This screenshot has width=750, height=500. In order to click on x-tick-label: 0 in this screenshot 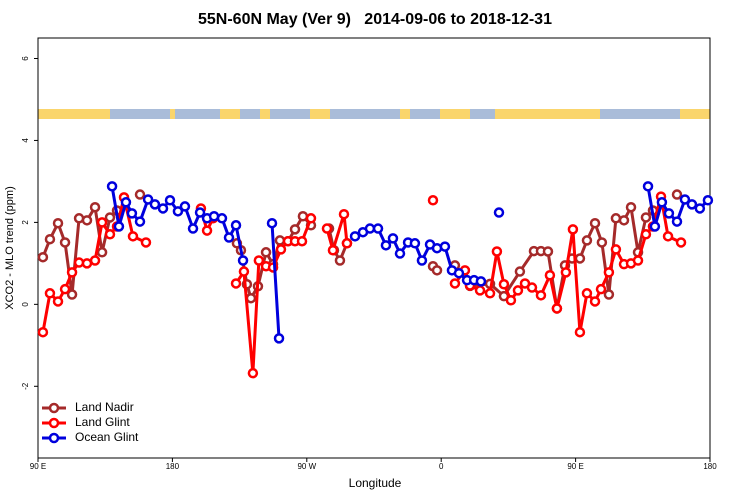, I will do `click(441, 466)`.